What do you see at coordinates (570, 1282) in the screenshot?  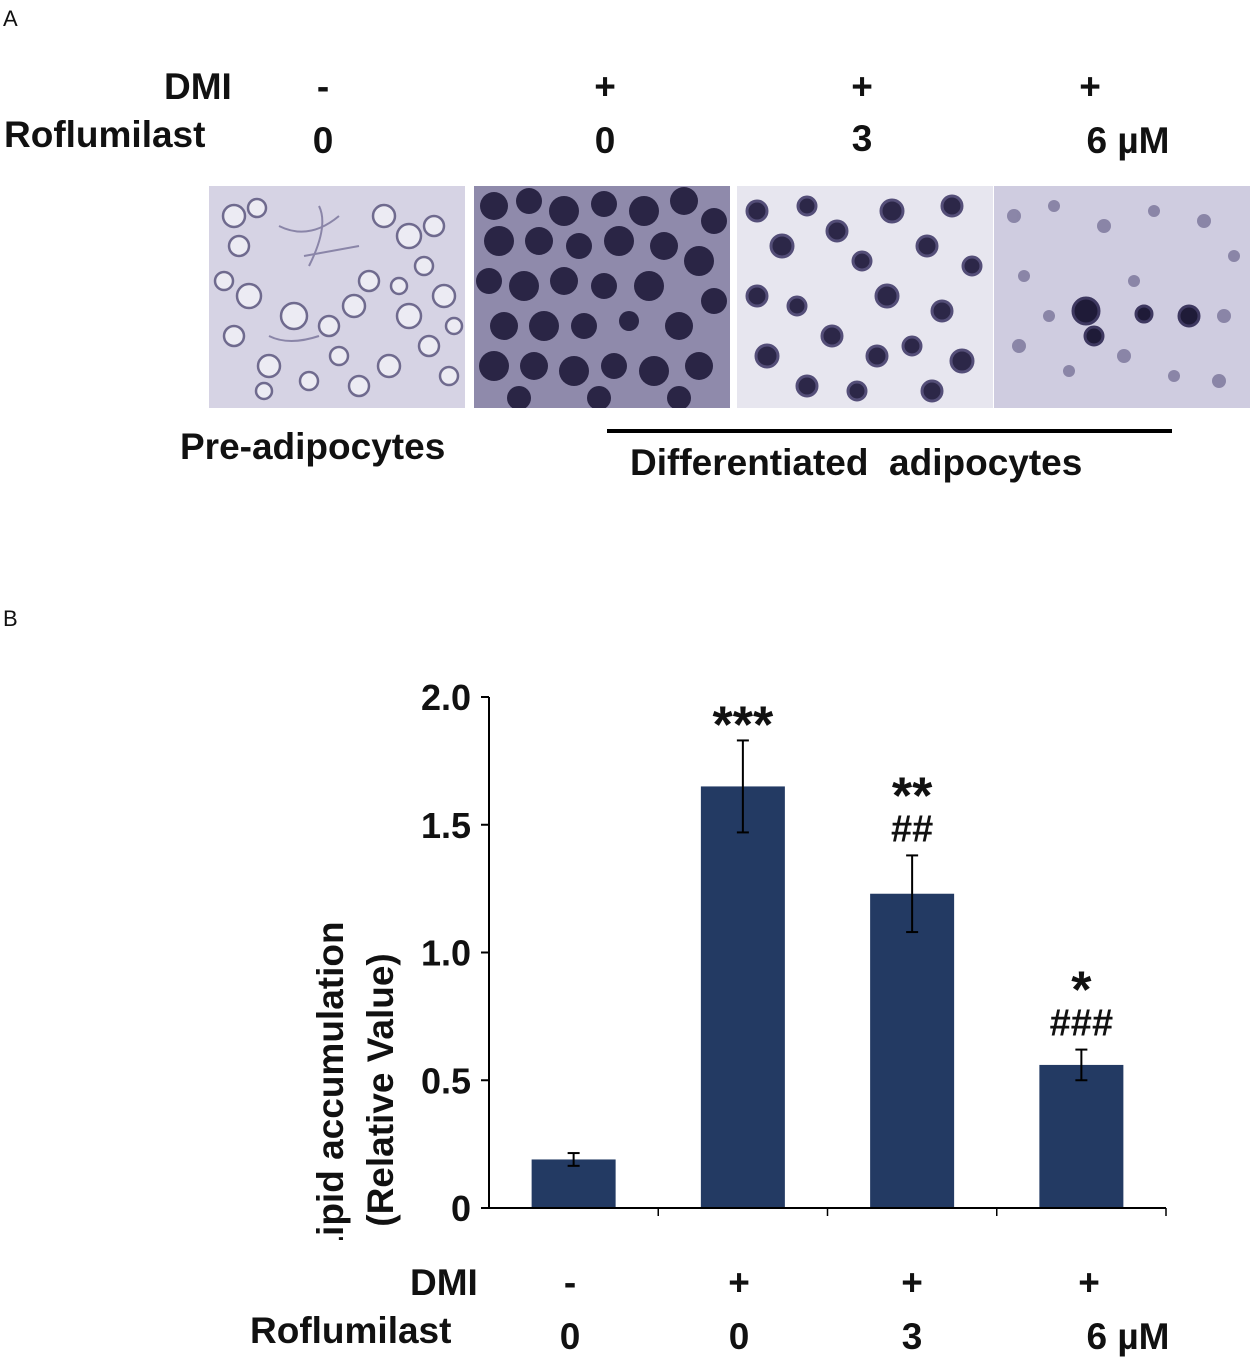 I see `panel-b-dmi-value-1: -` at bounding box center [570, 1282].